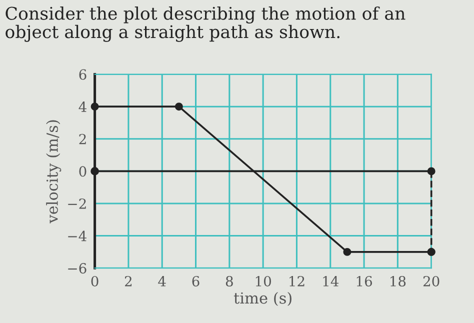 The width and height of the screenshot is (474, 323). What do you see at coordinates (82, 139) in the screenshot?
I see `y-tick-label: 2` at bounding box center [82, 139].